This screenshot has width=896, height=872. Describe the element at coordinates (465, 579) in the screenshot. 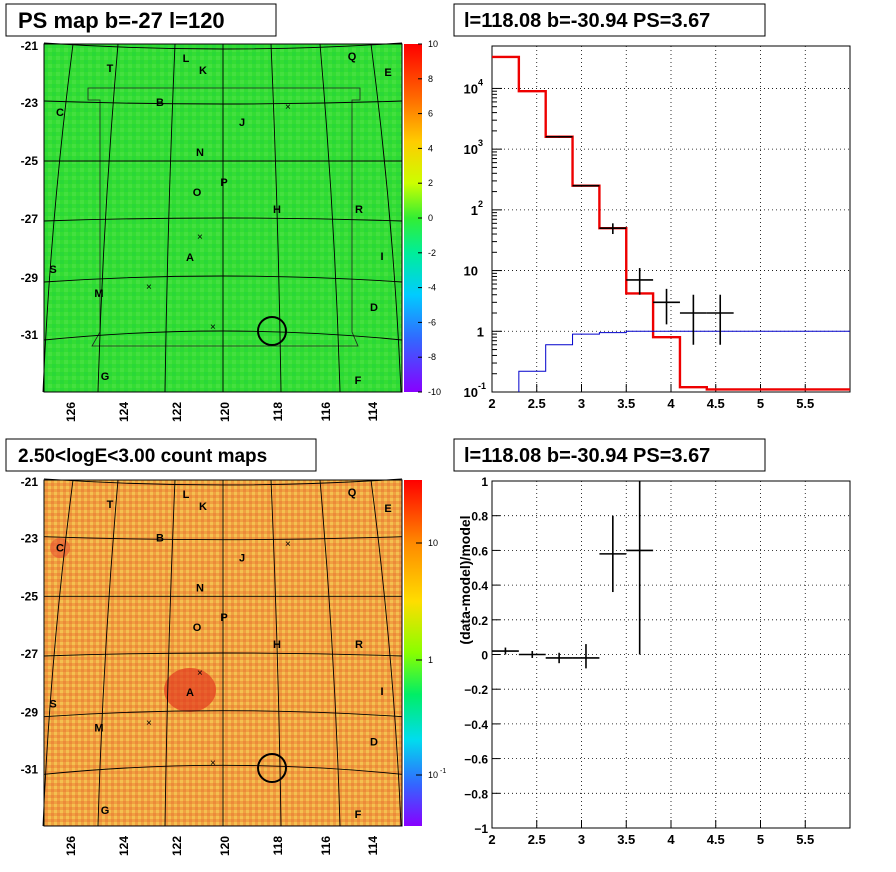

I see `y-axis-label: (data-model)/model` at that location.